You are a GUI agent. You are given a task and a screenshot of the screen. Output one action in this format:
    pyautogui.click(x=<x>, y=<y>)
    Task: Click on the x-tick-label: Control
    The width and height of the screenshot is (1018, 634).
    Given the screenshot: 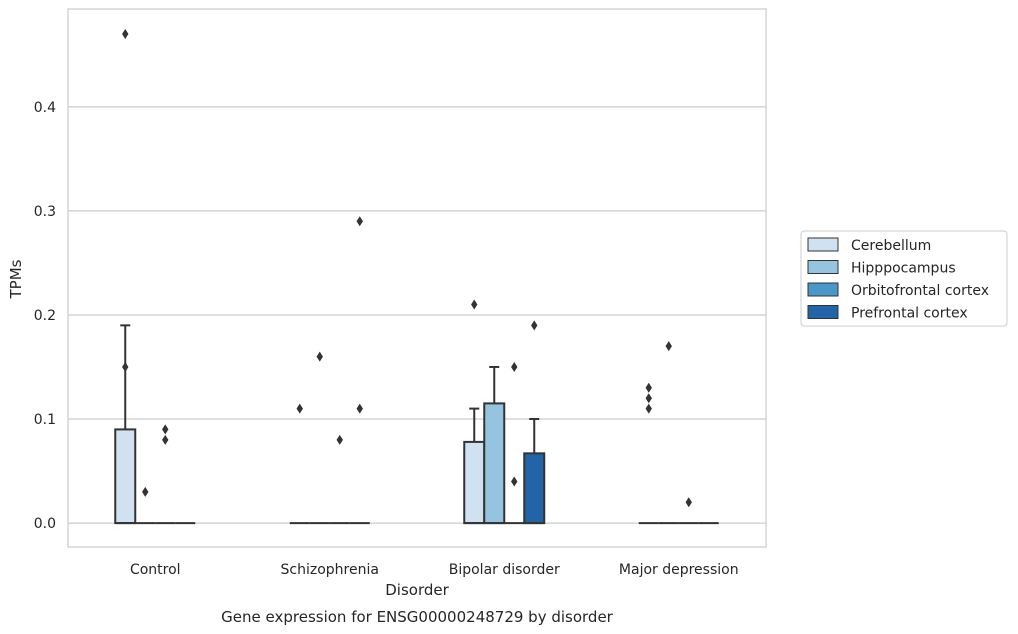 What is the action you would take?
    pyautogui.click(x=155, y=570)
    